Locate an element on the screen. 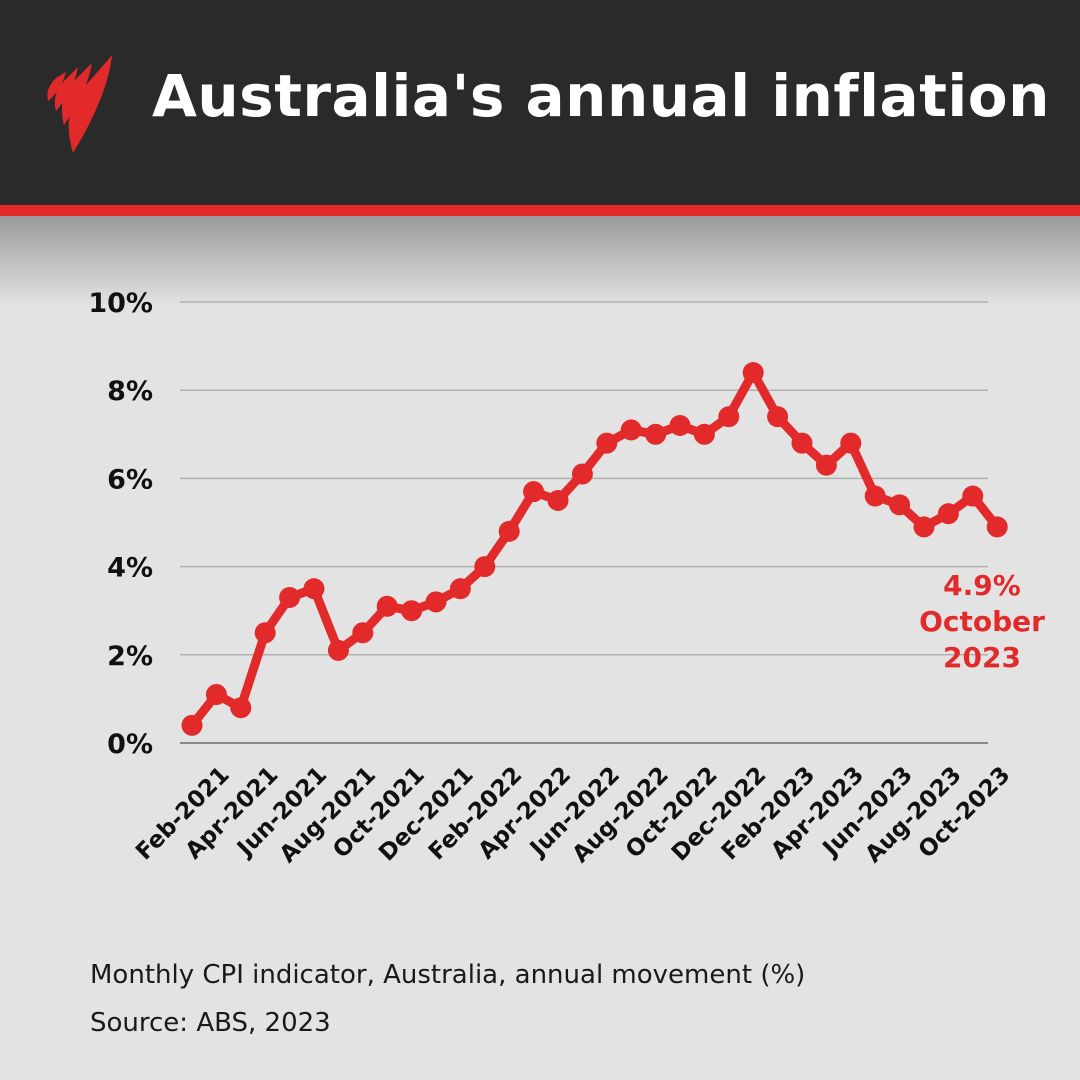  latest-value-annotation: October is located at coordinates (982, 621).